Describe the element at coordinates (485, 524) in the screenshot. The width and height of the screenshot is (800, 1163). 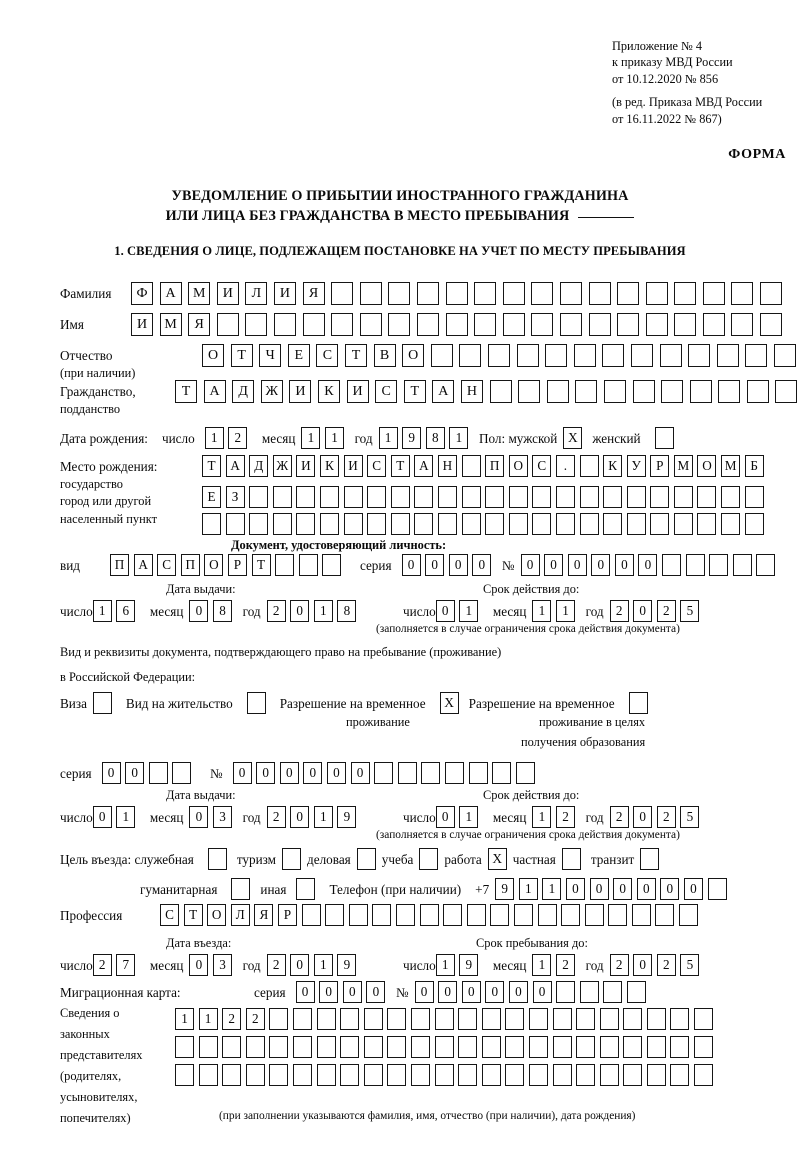
I see `birthplace-row3-cells` at that location.